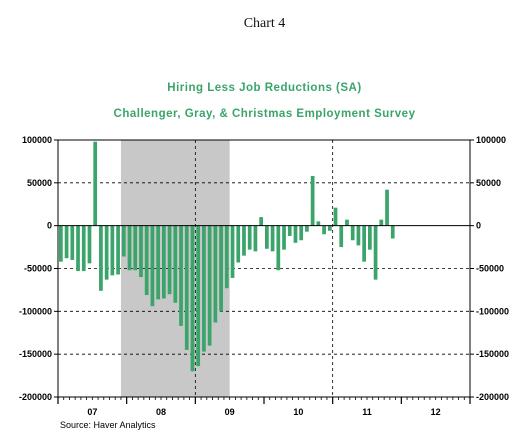 Image resolution: width=529 pixels, height=437 pixels. I want to click on x-tick-label: 11, so click(367, 412).